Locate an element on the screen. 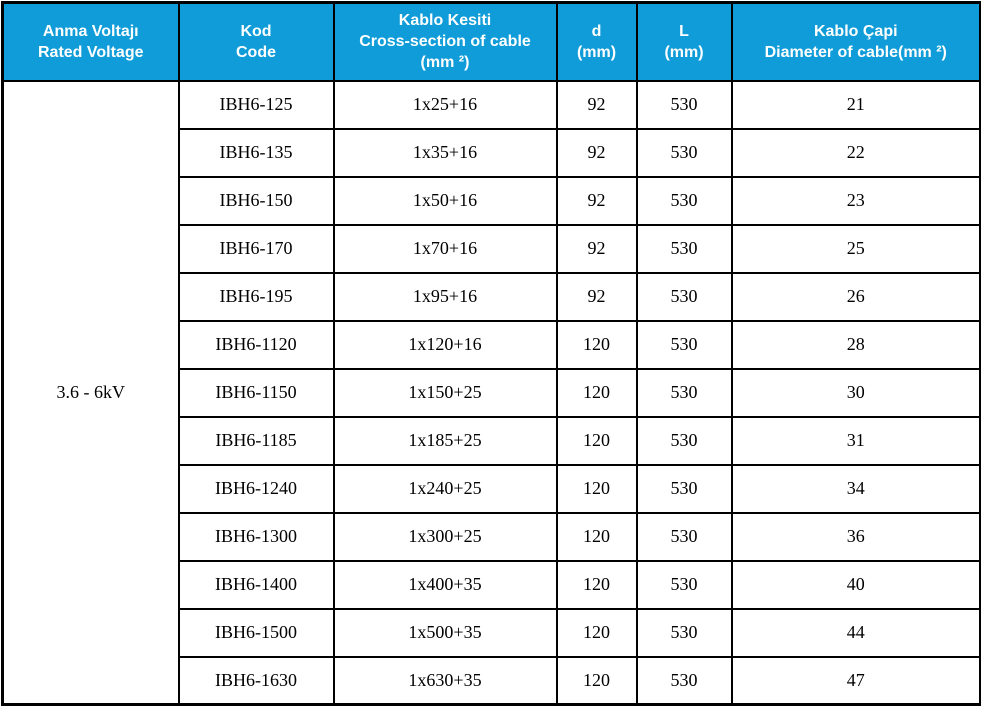  header-line: Cross-section of cable is located at coordinates (445, 42).